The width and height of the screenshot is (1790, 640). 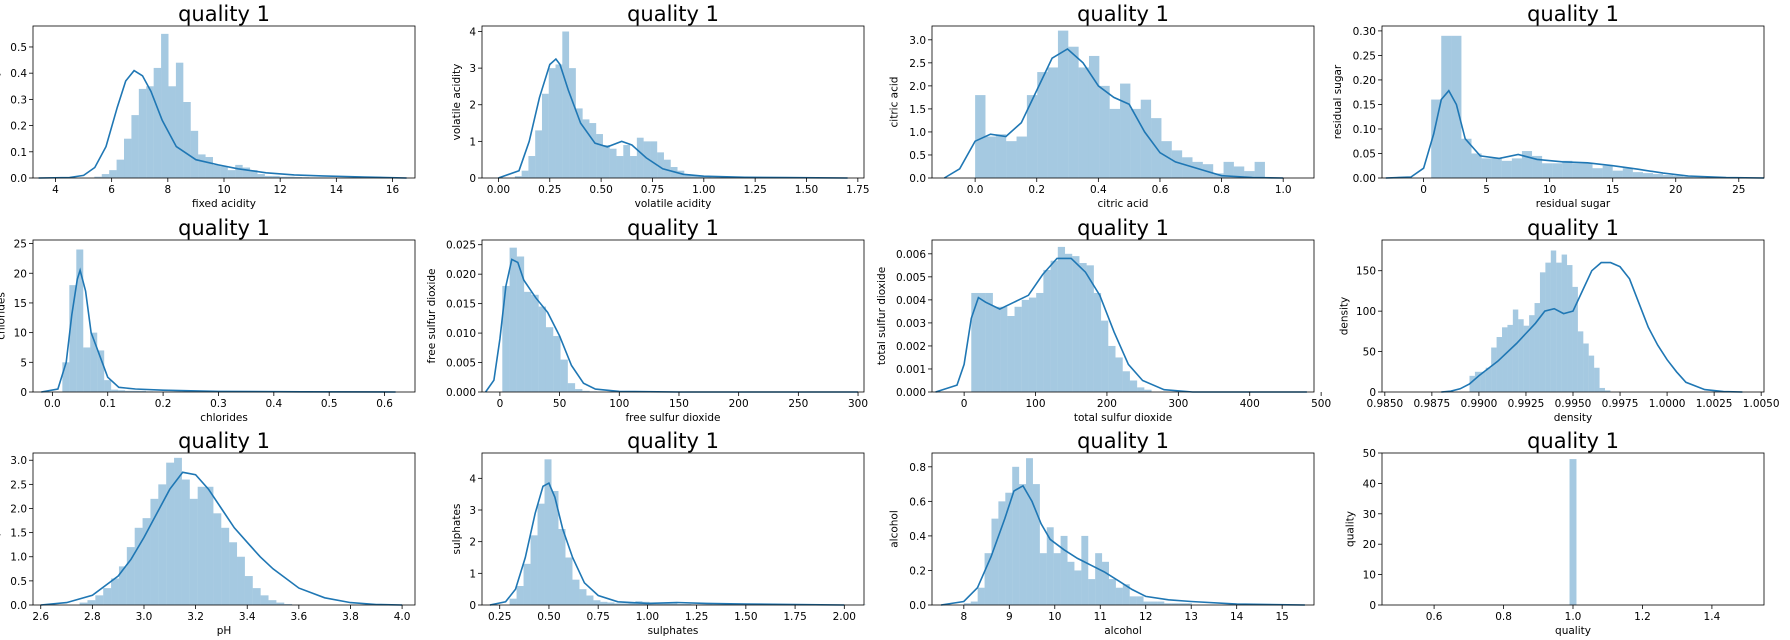 What do you see at coordinates (461, 334) in the screenshot?
I see `y-tick-label: 0.010` at bounding box center [461, 334].